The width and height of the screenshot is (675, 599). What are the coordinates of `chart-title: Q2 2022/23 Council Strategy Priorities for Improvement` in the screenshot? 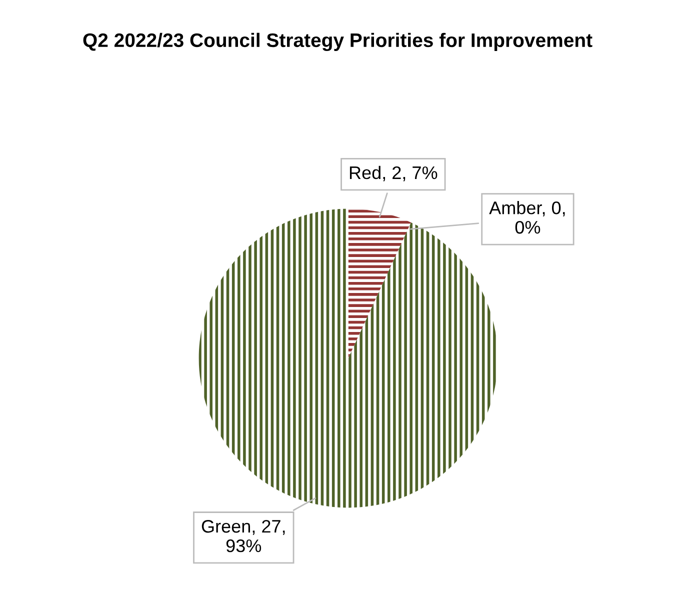 It's located at (337, 42).